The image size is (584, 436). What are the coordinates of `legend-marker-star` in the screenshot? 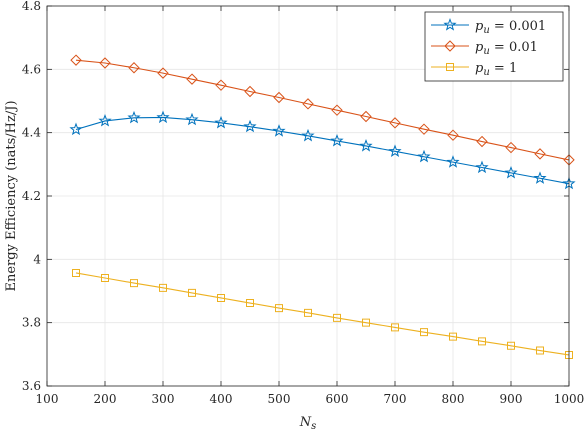 It's located at (450, 24).